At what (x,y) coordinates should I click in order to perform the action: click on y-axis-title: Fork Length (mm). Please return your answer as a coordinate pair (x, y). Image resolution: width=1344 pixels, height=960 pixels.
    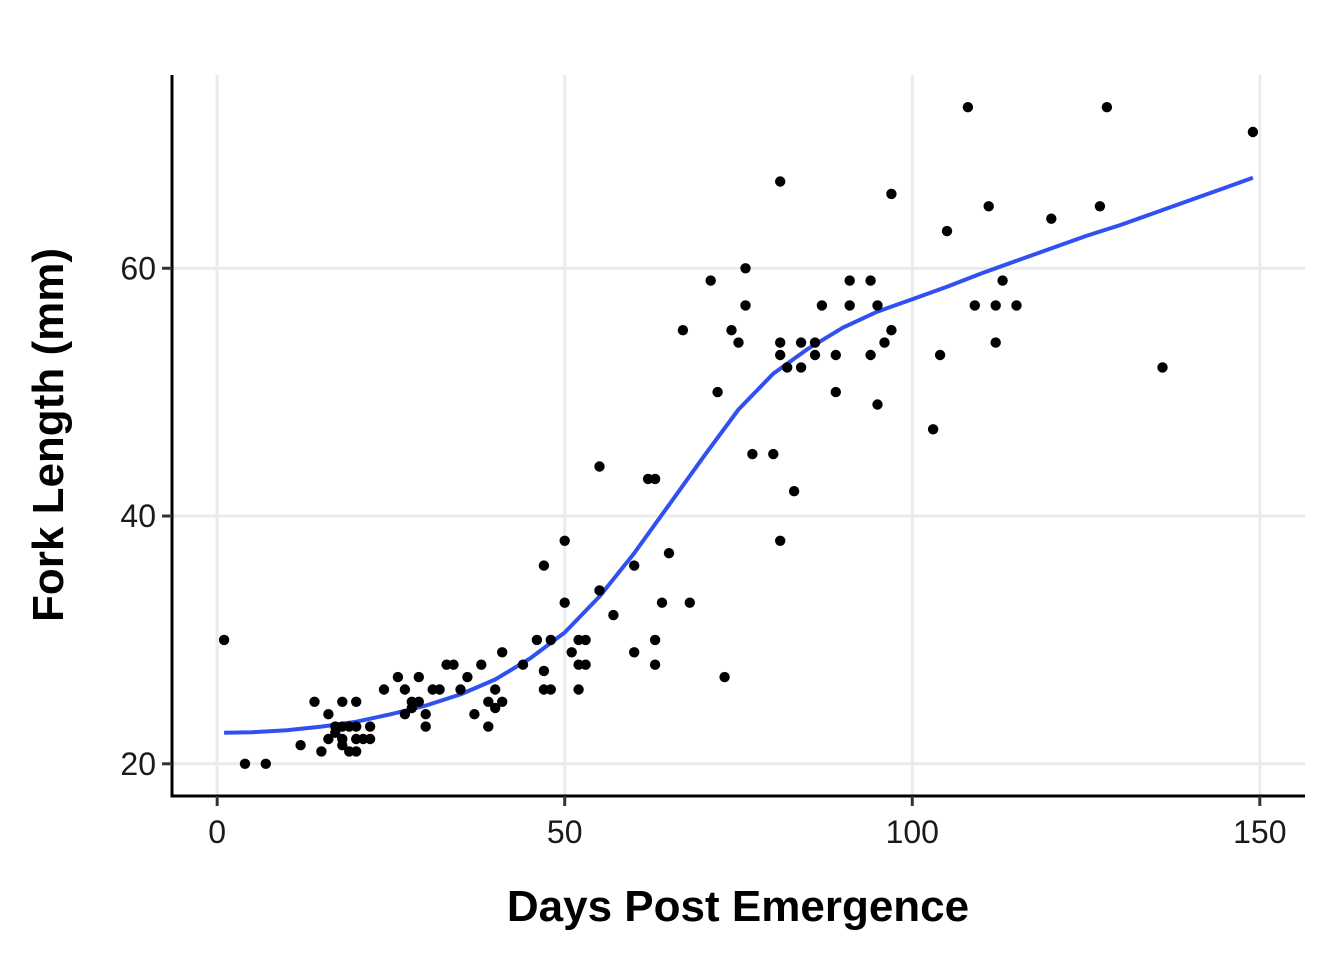
    Looking at the image, I should click on (48, 435).